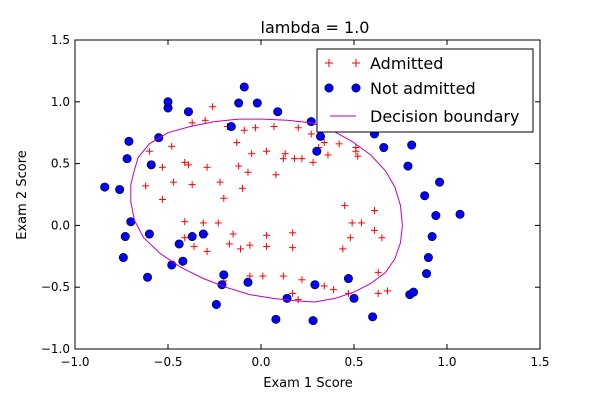  What do you see at coordinates (400, 88) in the screenshot?
I see `legend-item: Not admitted` at bounding box center [400, 88].